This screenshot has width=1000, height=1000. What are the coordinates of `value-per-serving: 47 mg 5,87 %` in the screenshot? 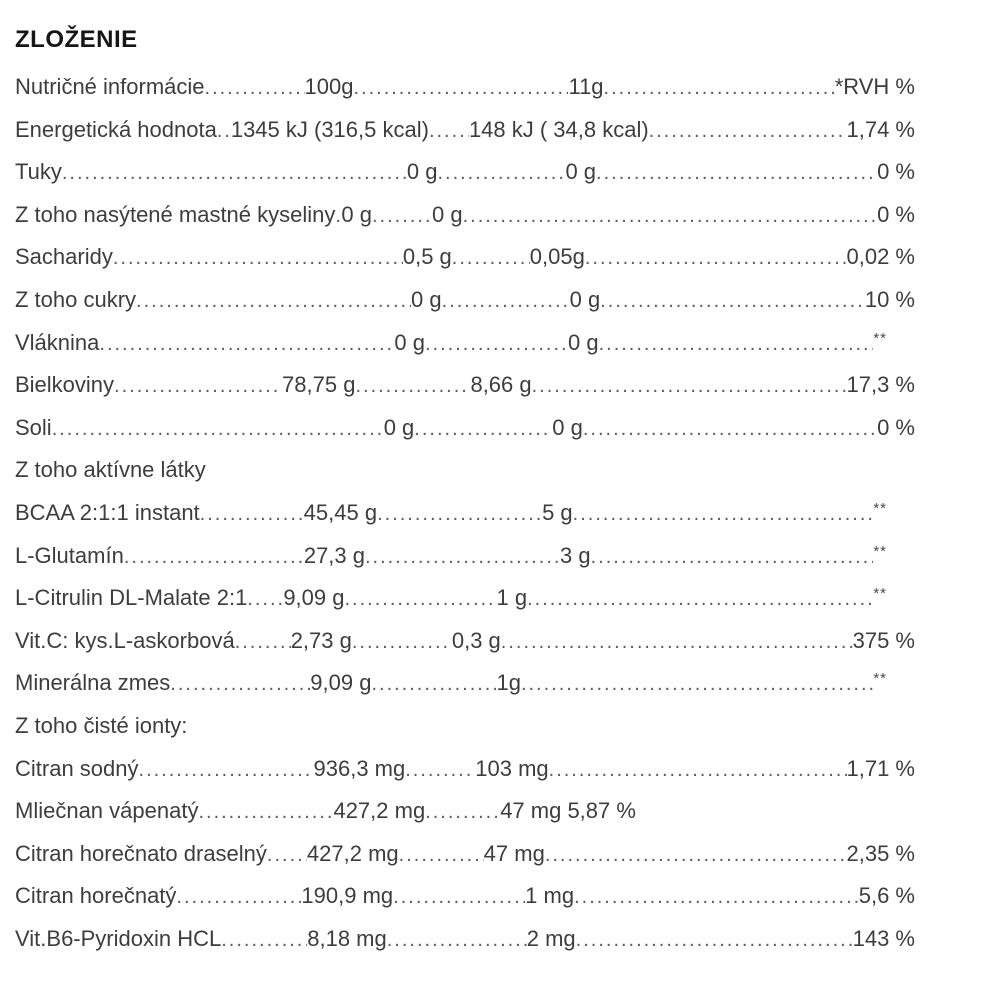 It's located at (568, 811).